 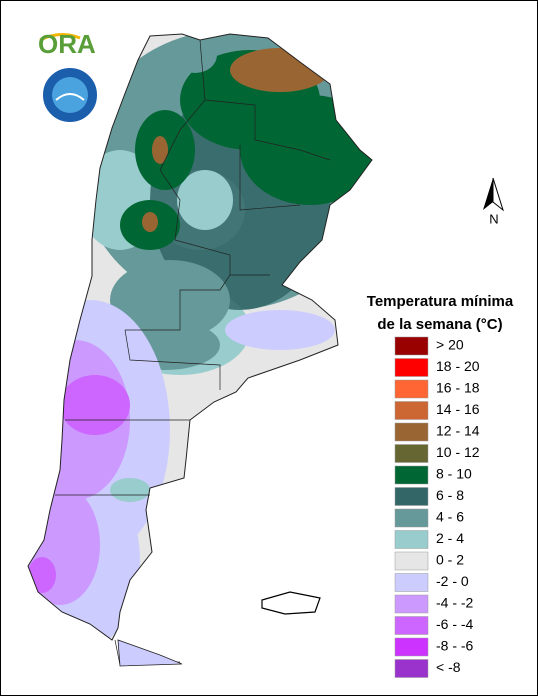 What do you see at coordinates (458, 388) in the screenshot?
I see `legend-label: 16 - 18` at bounding box center [458, 388].